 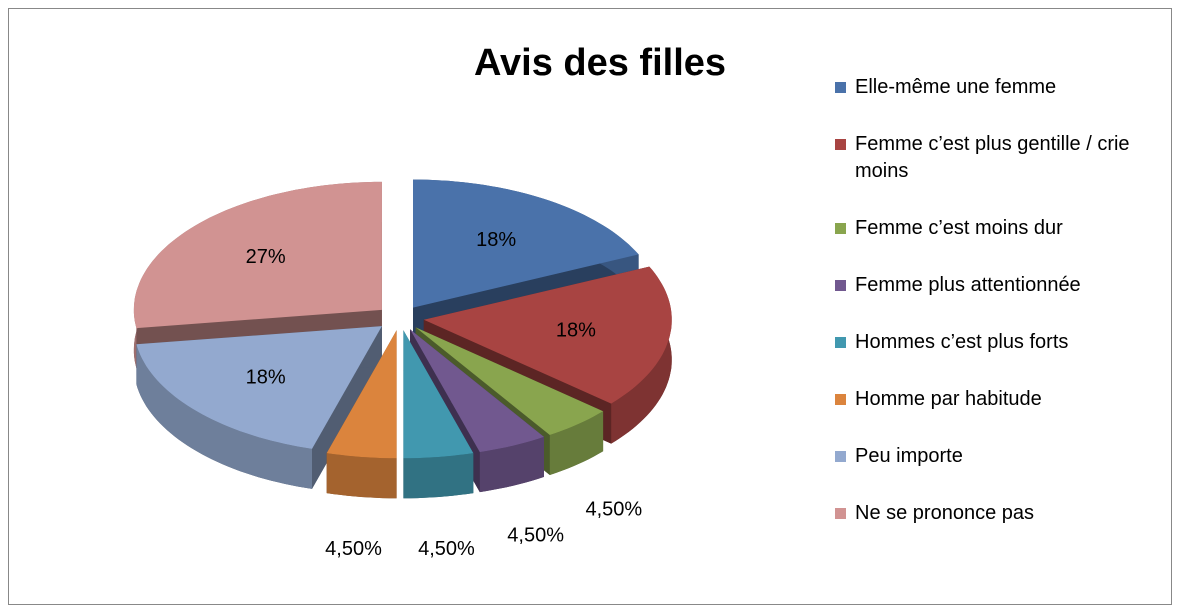 I want to click on data-label: 27%, so click(x=266, y=257).